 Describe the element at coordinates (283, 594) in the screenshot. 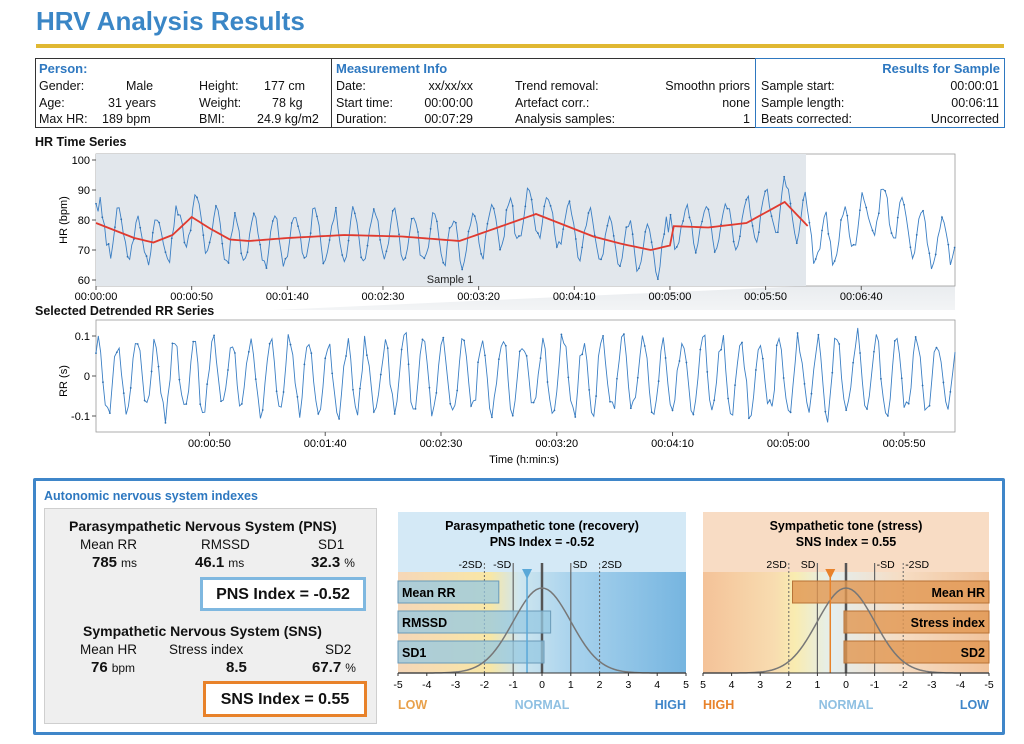

I see `pns-index-badge: PNS Index = -0.52` at that location.